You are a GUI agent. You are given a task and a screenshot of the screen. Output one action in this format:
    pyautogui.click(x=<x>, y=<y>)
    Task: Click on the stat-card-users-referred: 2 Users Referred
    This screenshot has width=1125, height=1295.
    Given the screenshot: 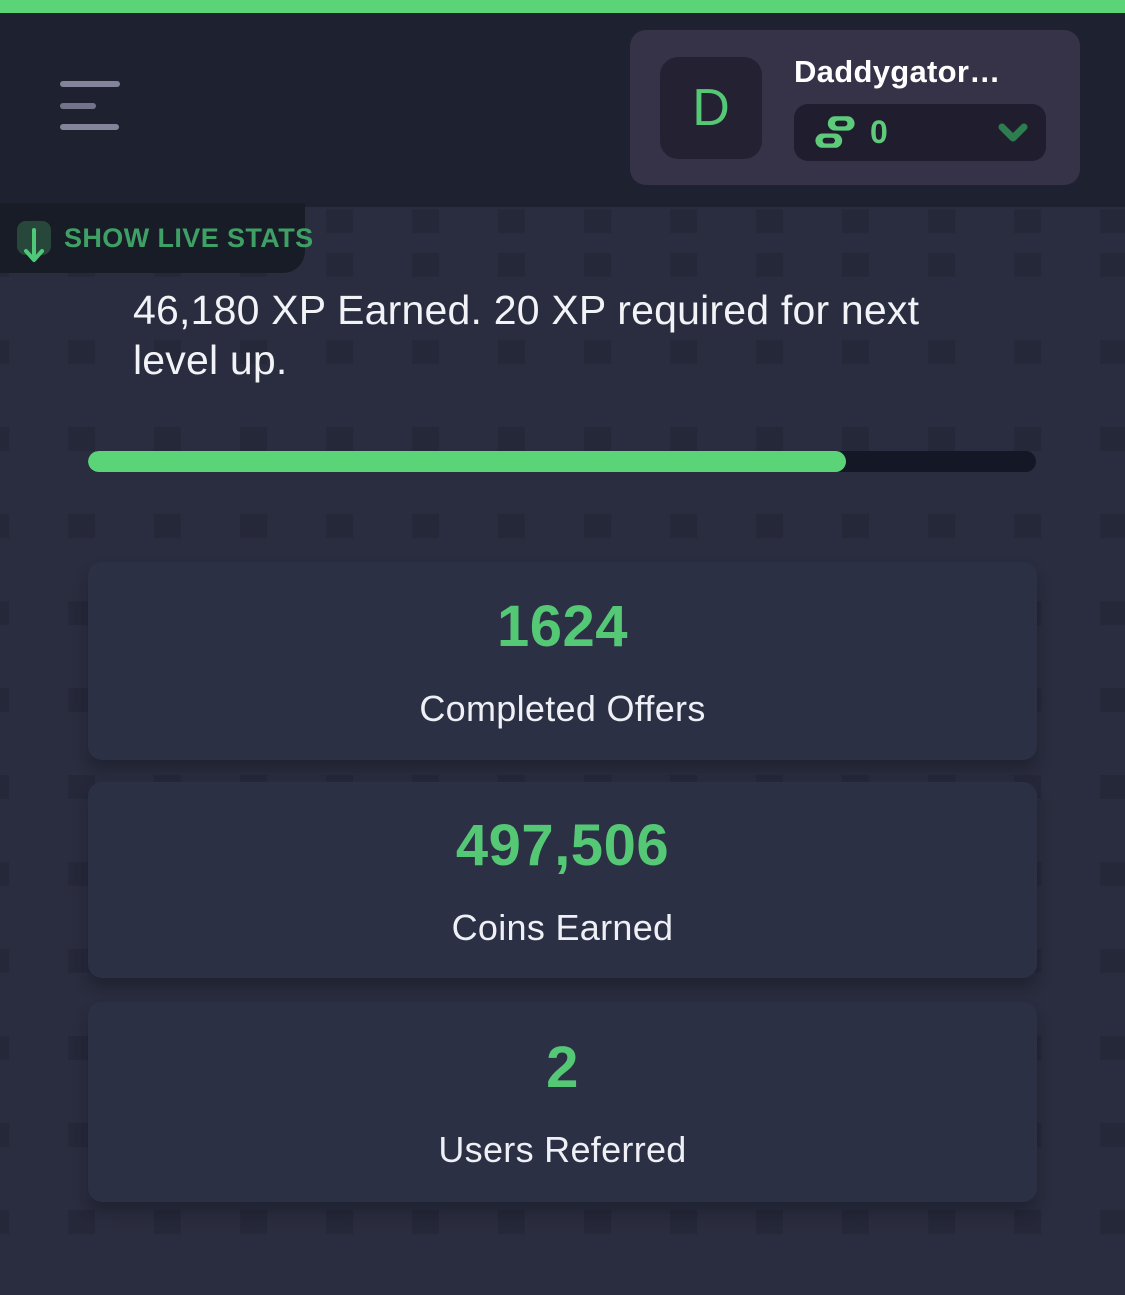 What is the action you would take?
    pyautogui.click(x=562, y=1102)
    